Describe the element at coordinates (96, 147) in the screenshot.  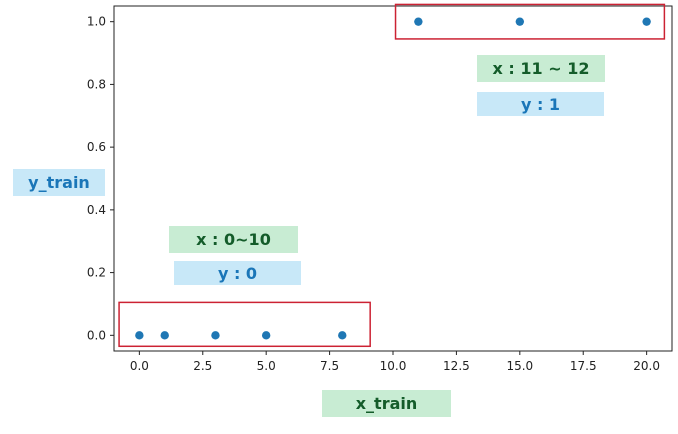
I see `y-tick-label: 0.6` at that location.